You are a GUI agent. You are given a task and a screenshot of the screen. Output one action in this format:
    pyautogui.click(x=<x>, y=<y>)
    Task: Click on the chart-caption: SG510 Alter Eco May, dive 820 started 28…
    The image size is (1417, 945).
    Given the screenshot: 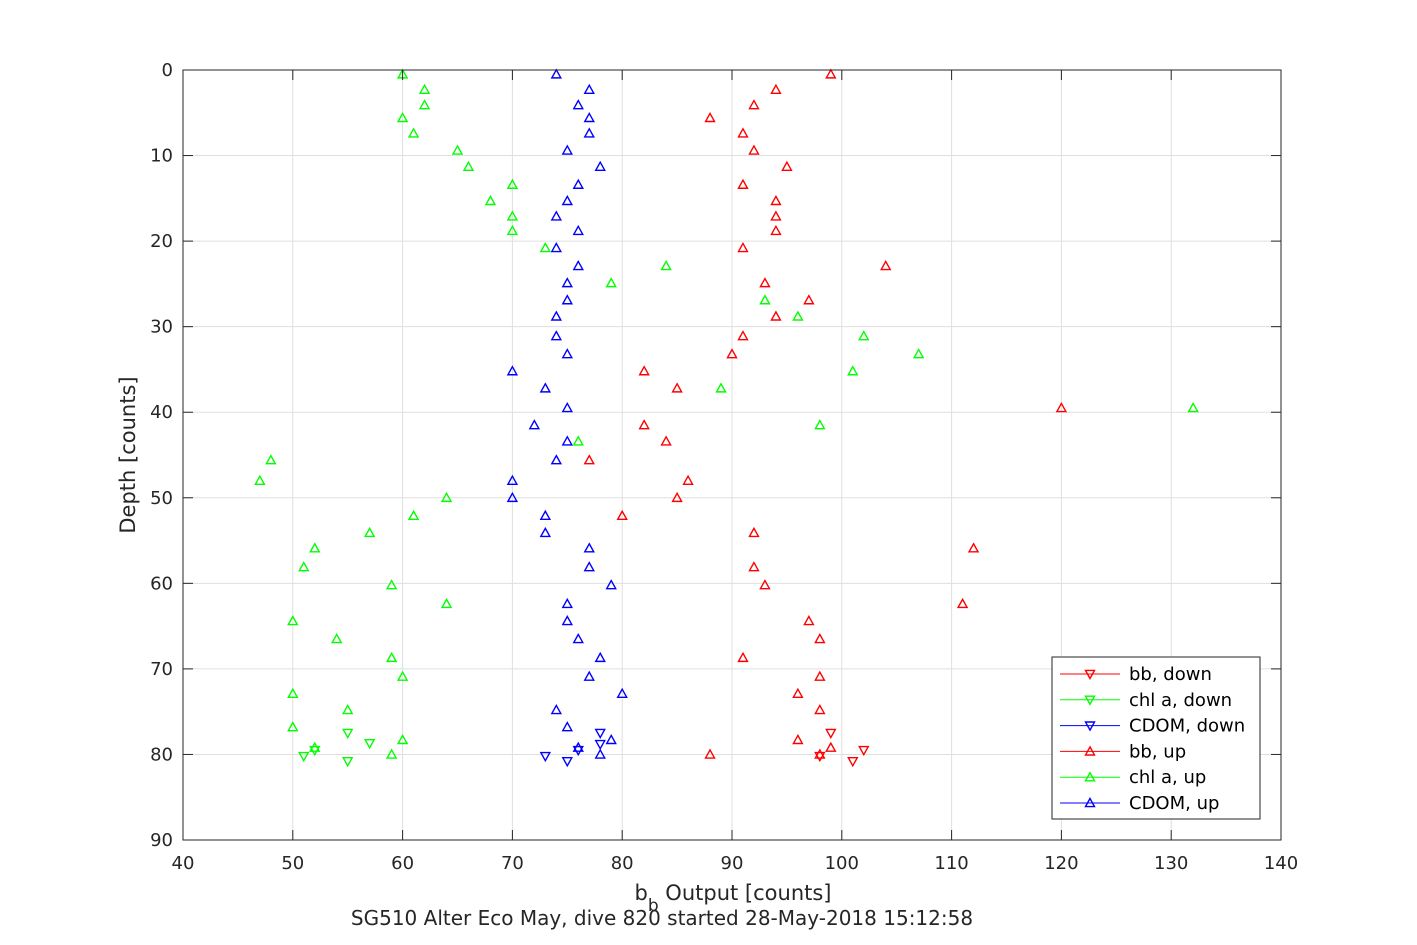 What is the action you would take?
    pyautogui.click(x=662, y=918)
    